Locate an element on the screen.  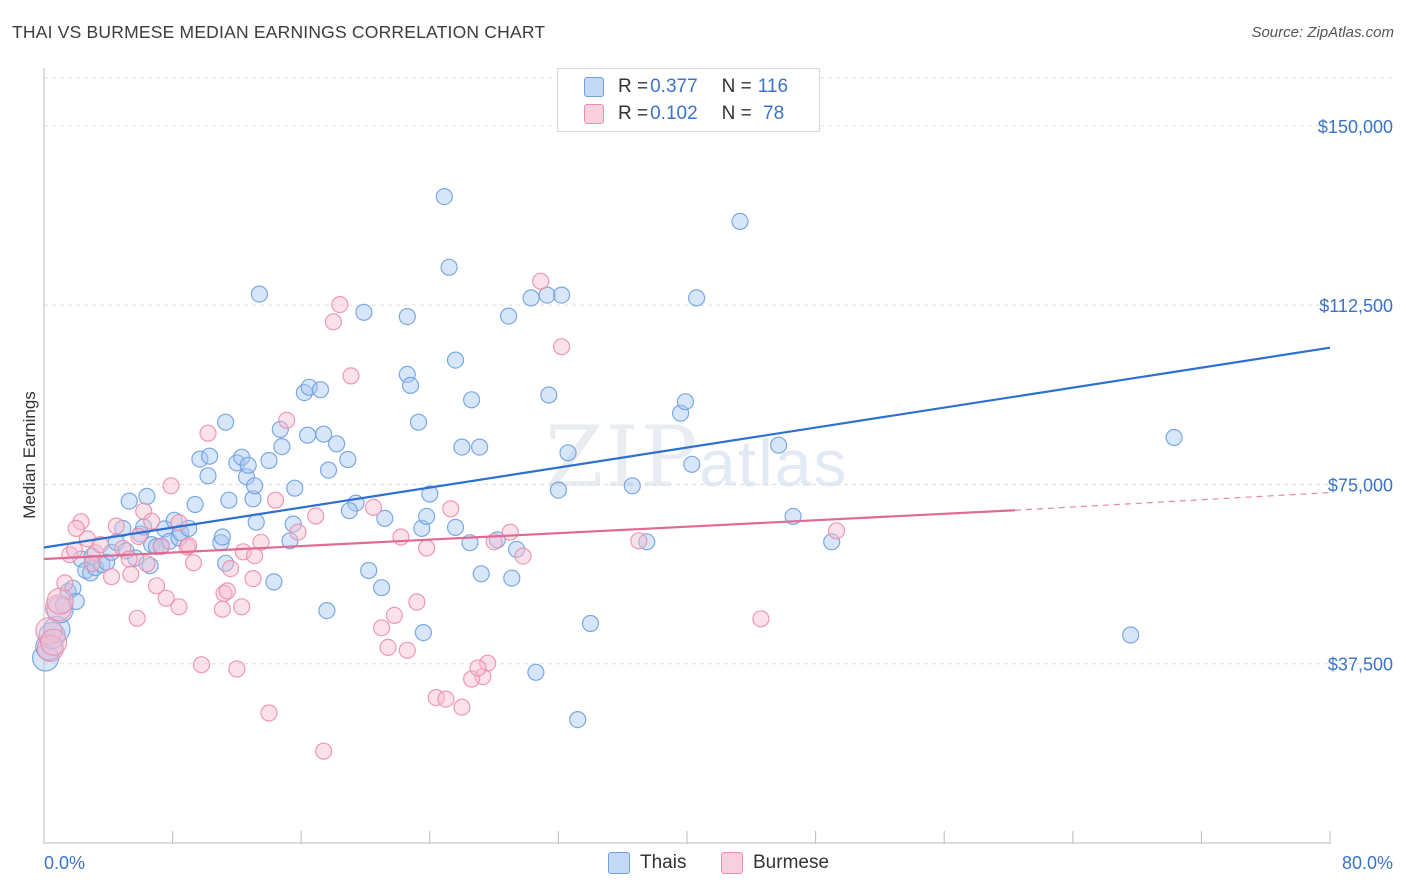
legend-swatch-thais is located at coordinates (594, 87).